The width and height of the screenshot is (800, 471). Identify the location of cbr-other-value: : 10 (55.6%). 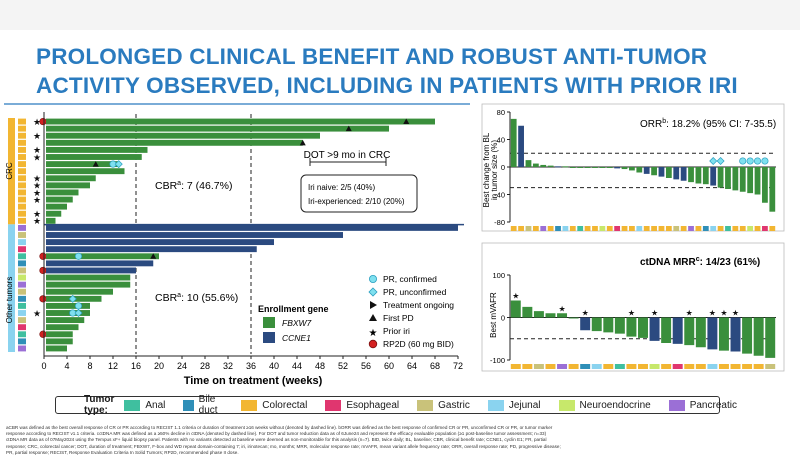
(209, 298).